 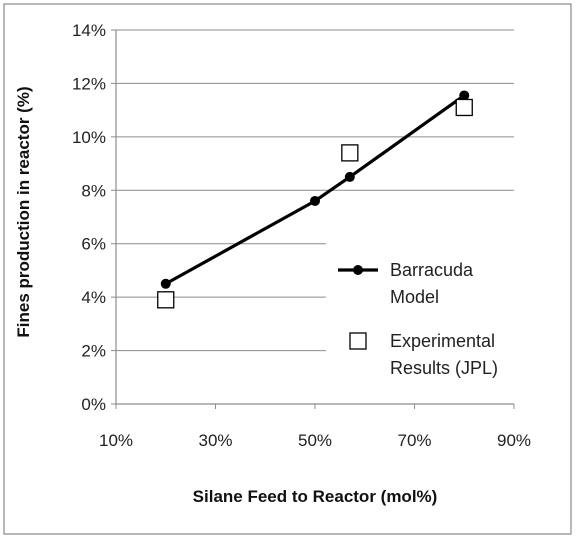 What do you see at coordinates (315, 496) in the screenshot?
I see `x-axis-title: Silane Feed to Reactor (mol%)` at bounding box center [315, 496].